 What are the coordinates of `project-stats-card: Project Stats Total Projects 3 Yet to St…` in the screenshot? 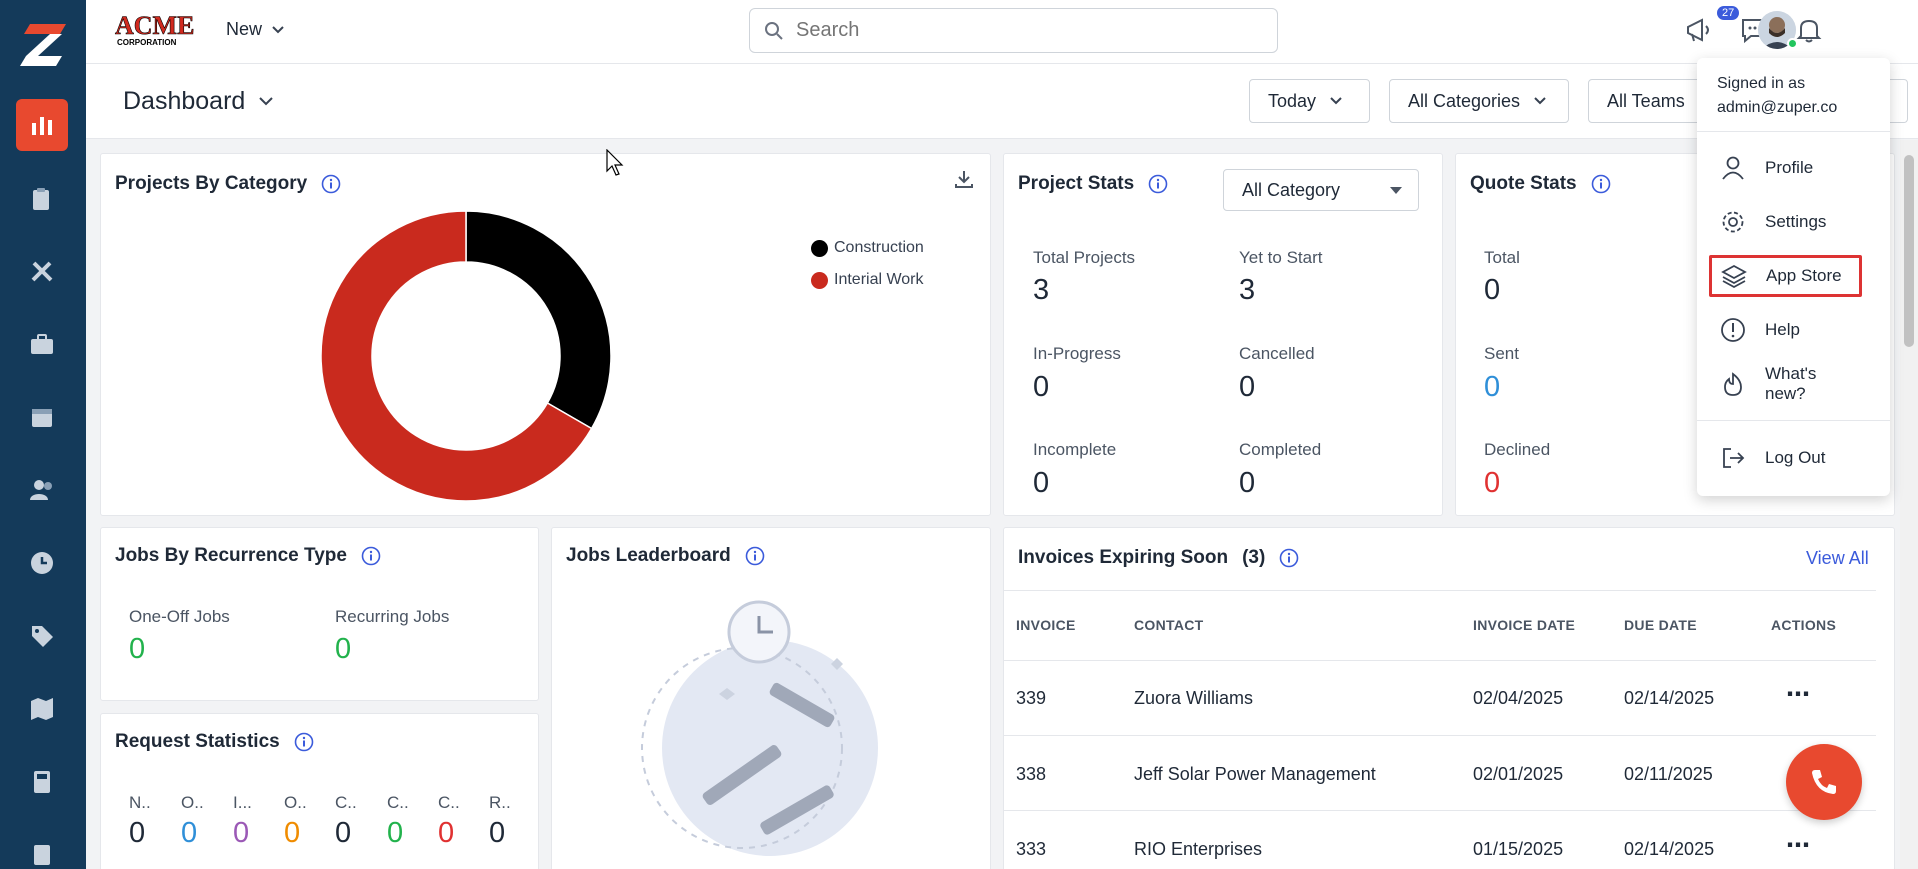 It's located at (1223, 334).